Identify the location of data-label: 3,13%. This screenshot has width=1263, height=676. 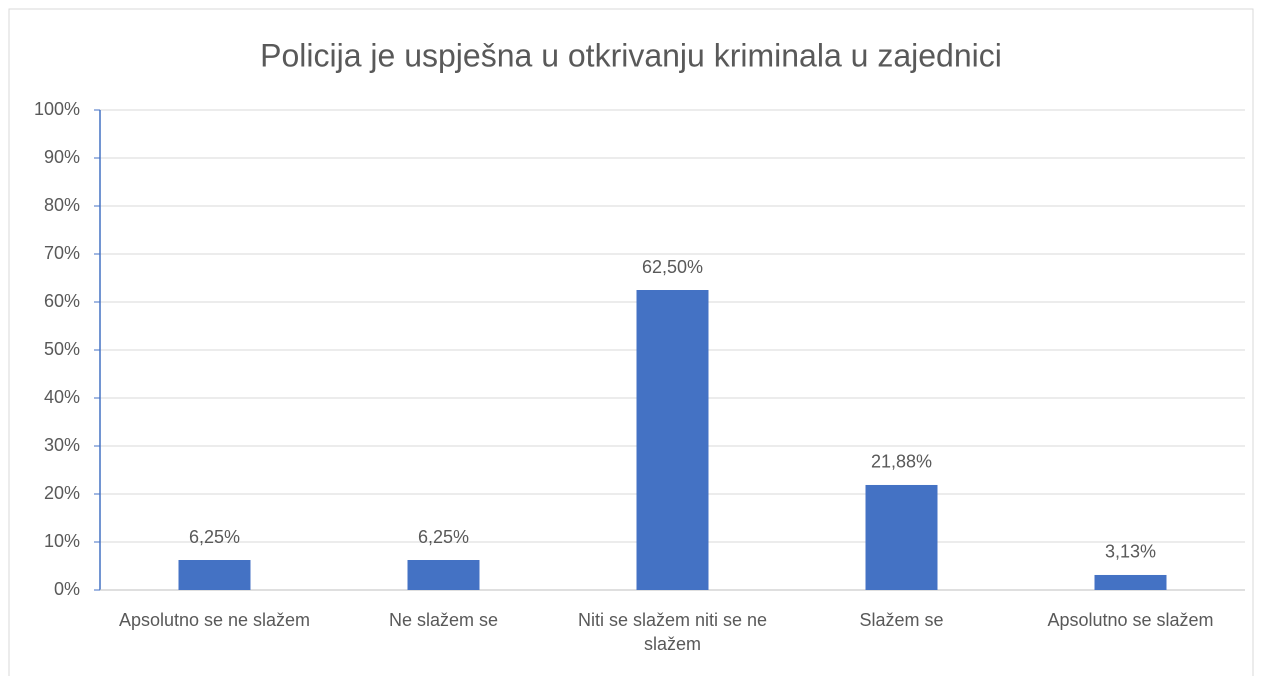
(1130, 552).